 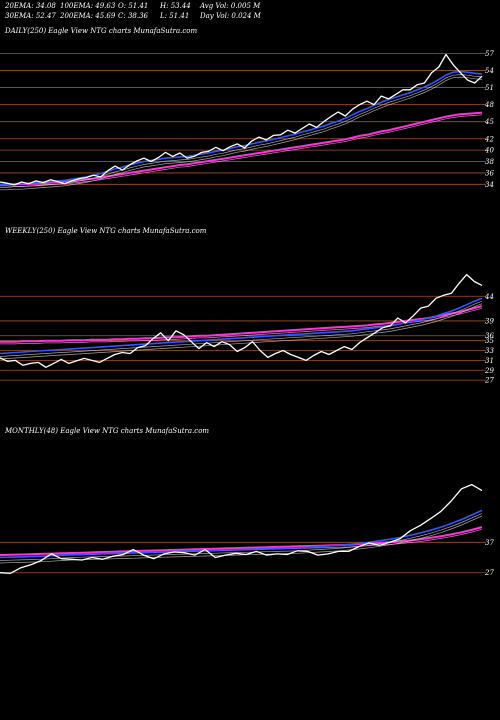 I want to click on daily-y-tick-label: 38, so click(x=489, y=162).